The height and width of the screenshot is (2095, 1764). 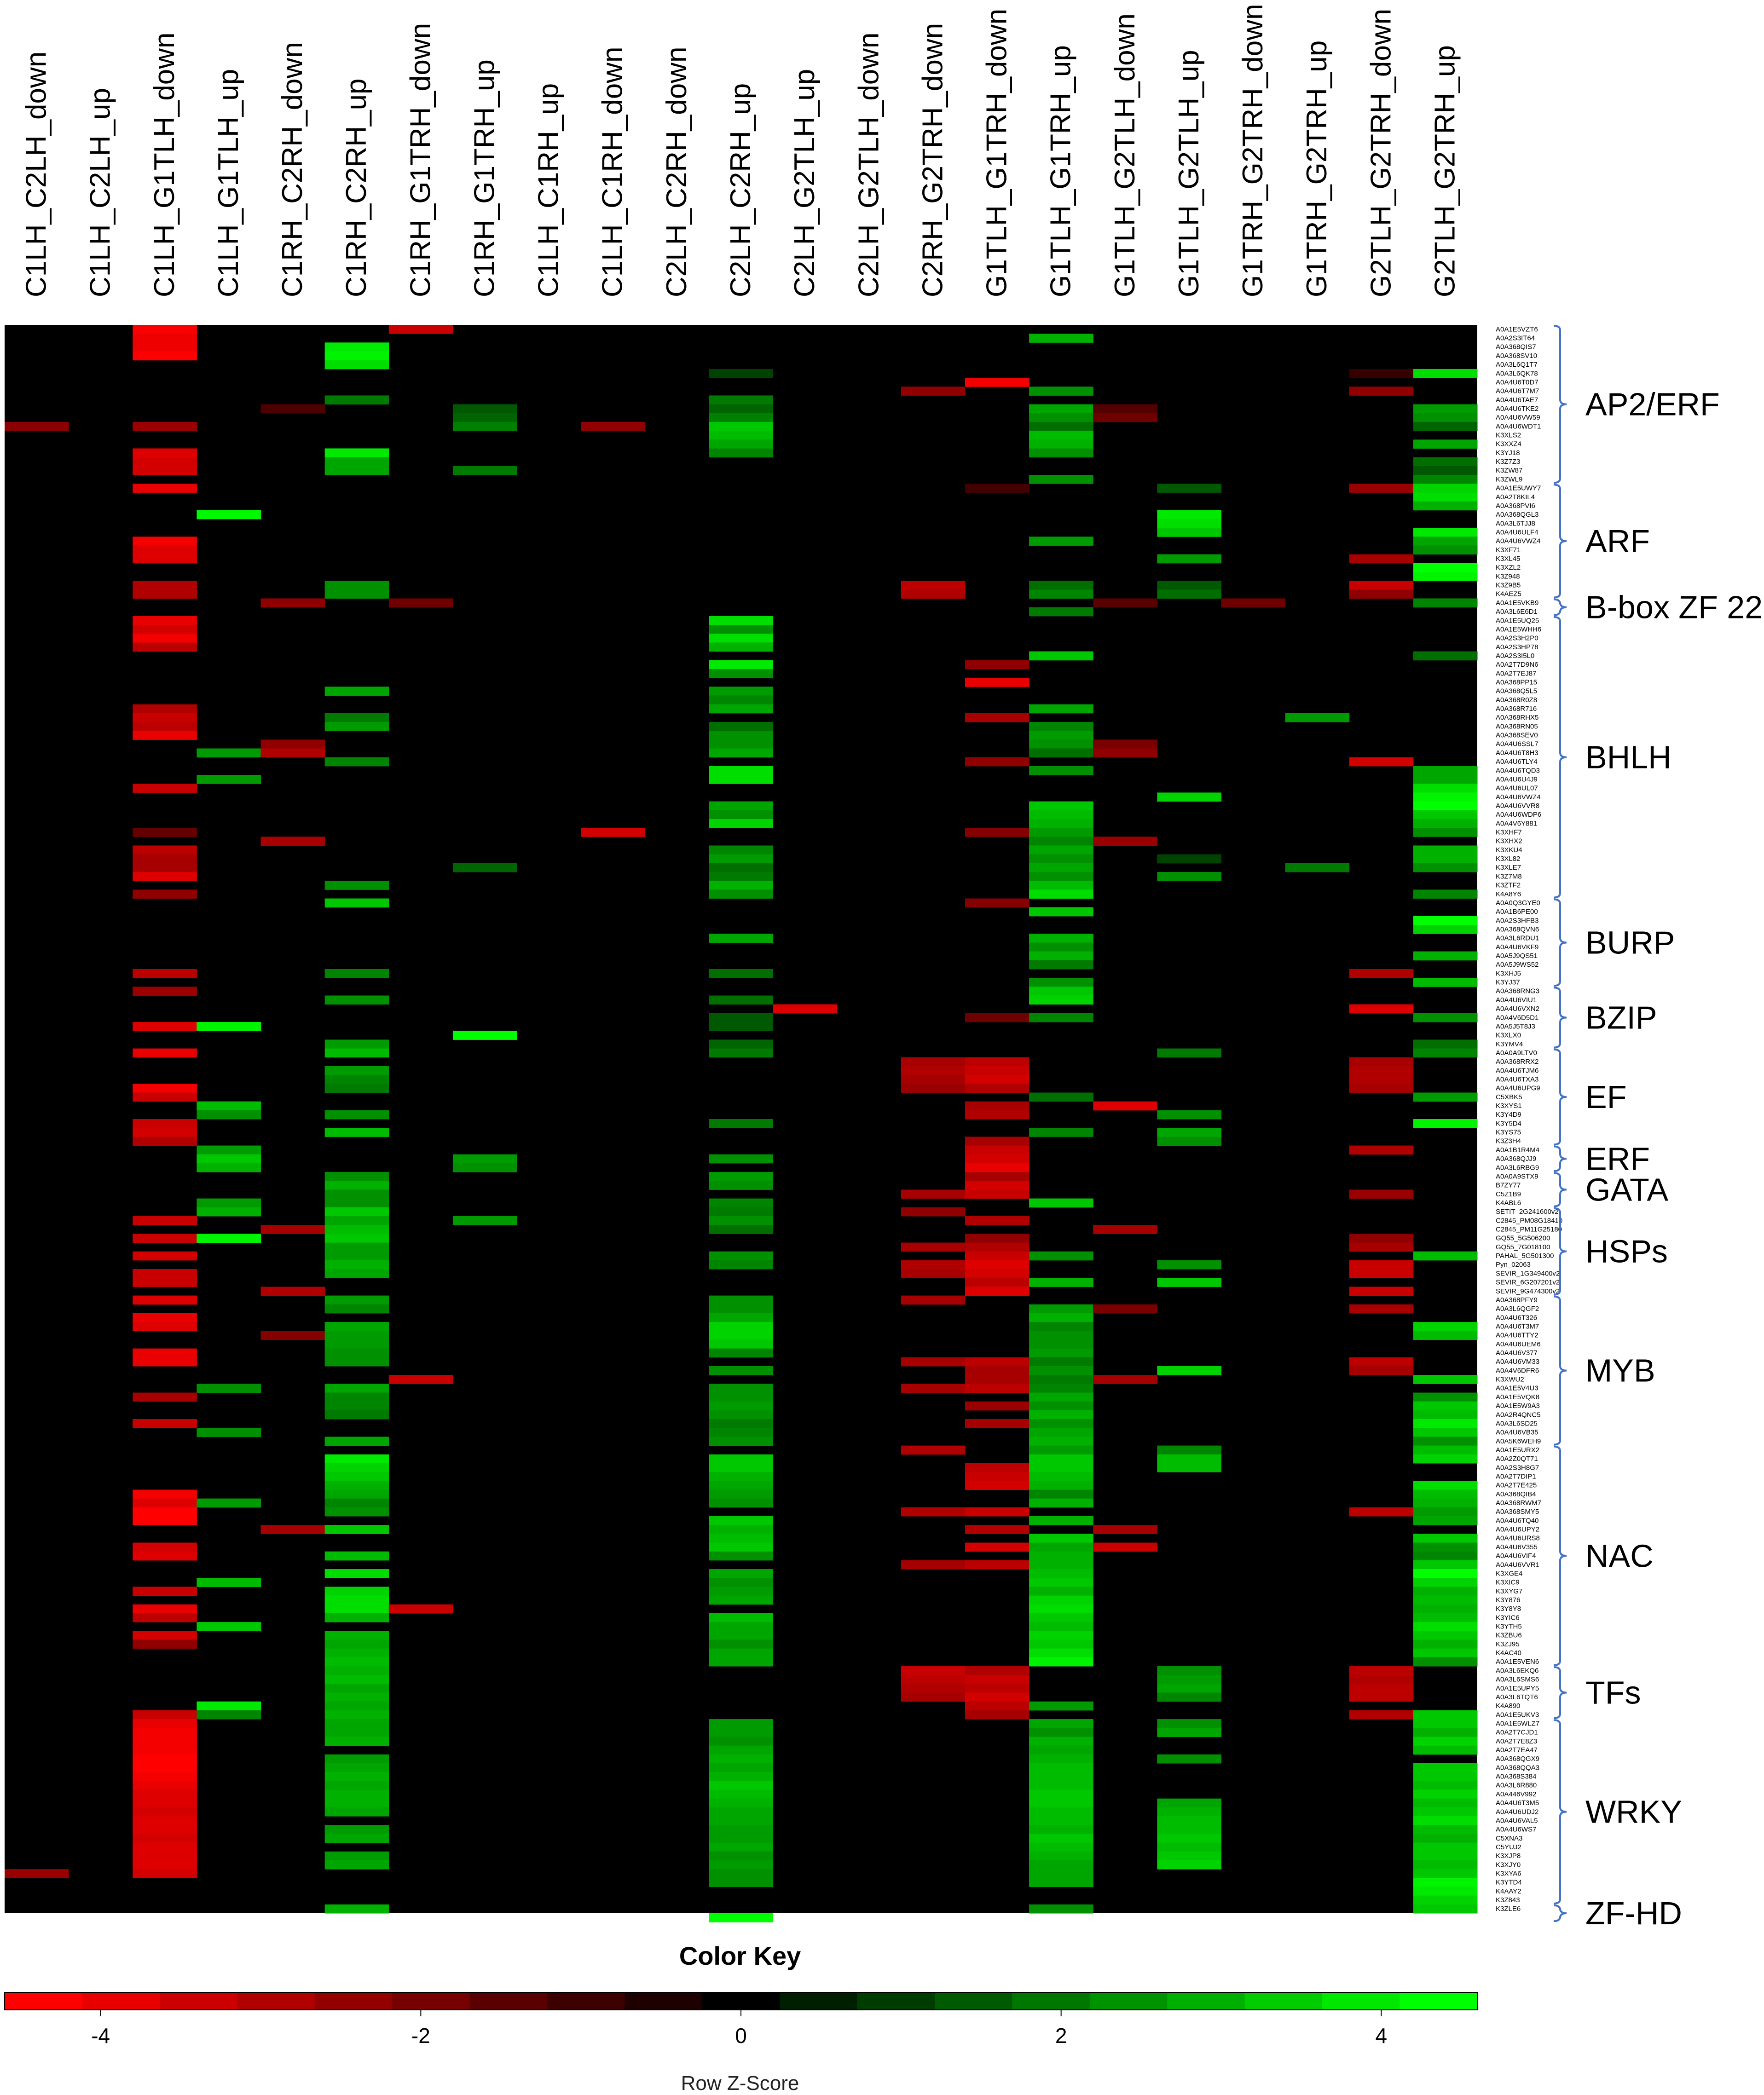 I want to click on row-label: A0A1E5UWY7, so click(x=1519, y=488).